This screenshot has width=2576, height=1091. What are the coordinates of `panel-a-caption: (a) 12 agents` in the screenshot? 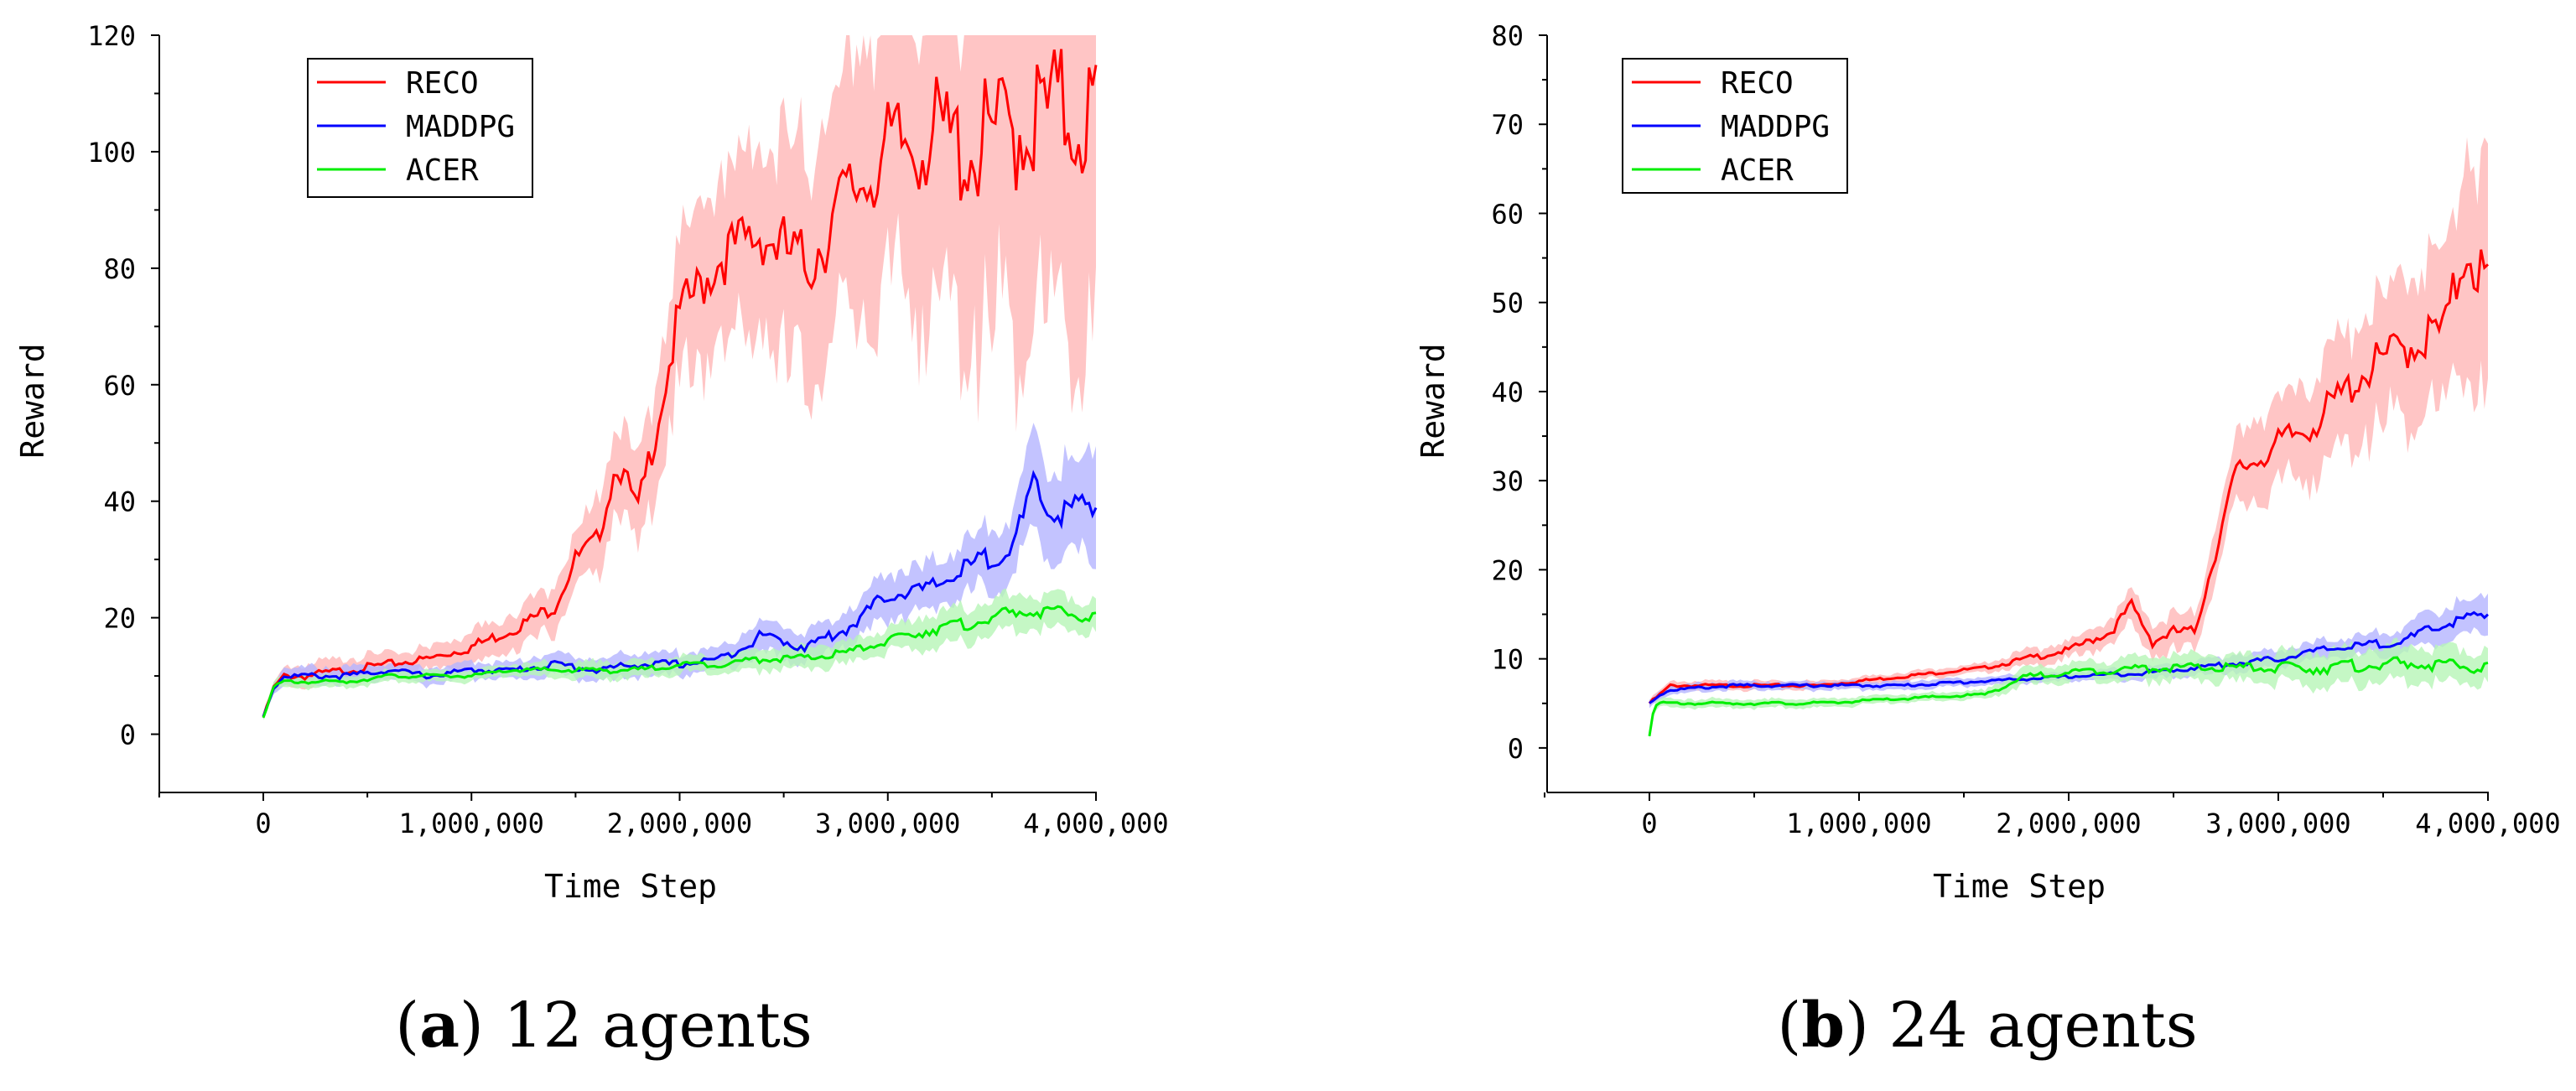 It's located at (604, 1026).